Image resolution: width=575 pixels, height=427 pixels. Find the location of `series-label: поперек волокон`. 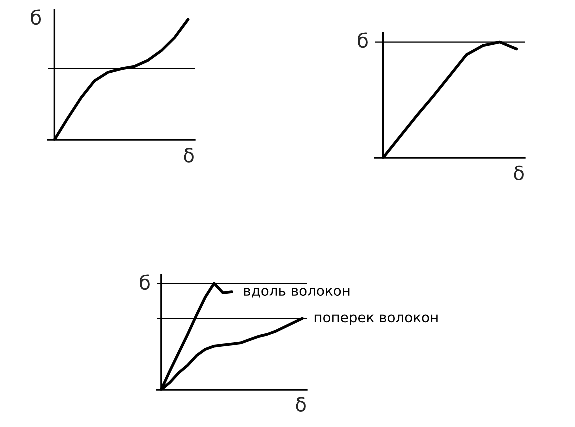

series-label: поперек волокон is located at coordinates (376, 320).